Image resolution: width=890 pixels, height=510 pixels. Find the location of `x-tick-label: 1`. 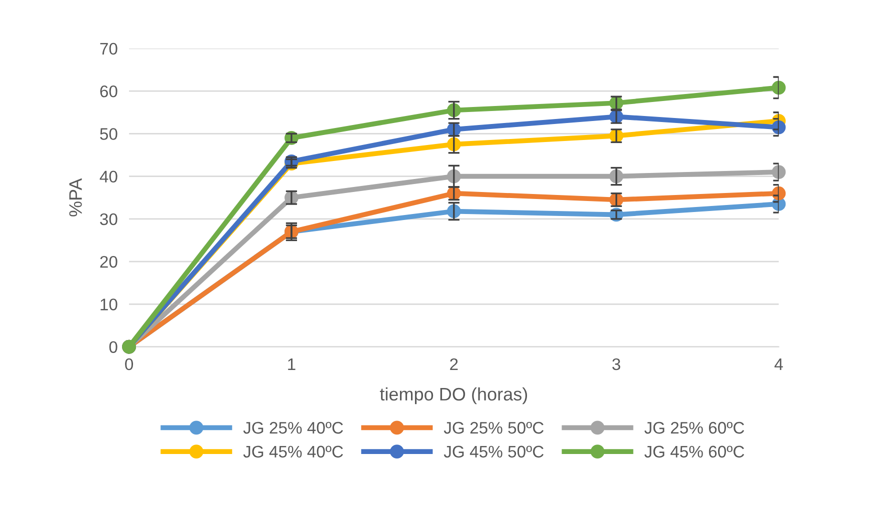

x-tick-label: 1 is located at coordinates (292, 364).